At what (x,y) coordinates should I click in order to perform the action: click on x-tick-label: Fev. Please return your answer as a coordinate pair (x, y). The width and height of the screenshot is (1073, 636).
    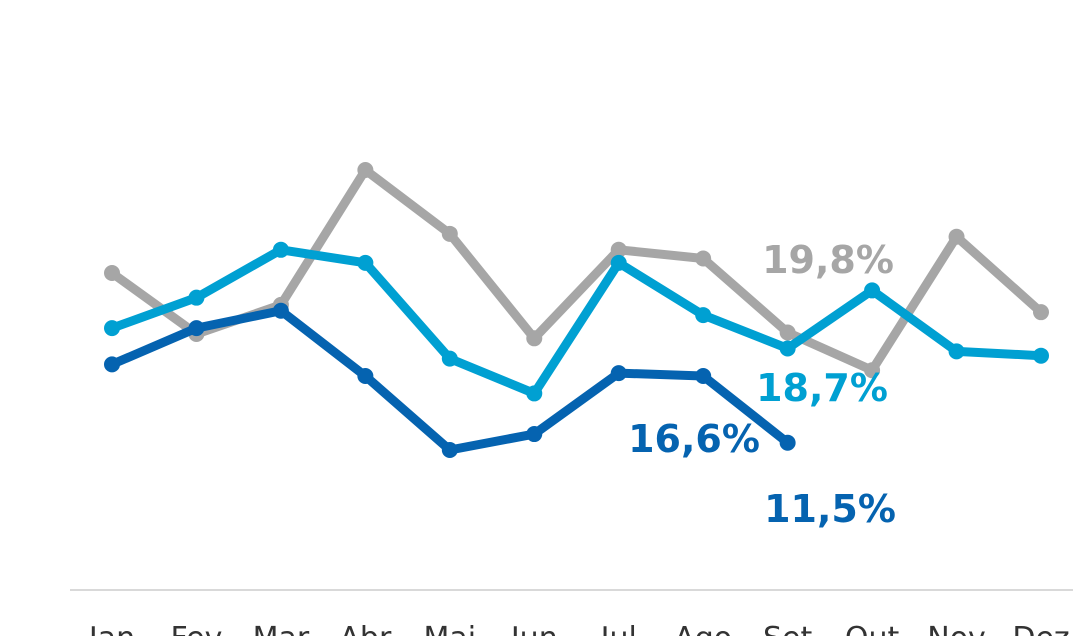
    Looking at the image, I should click on (197, 628).